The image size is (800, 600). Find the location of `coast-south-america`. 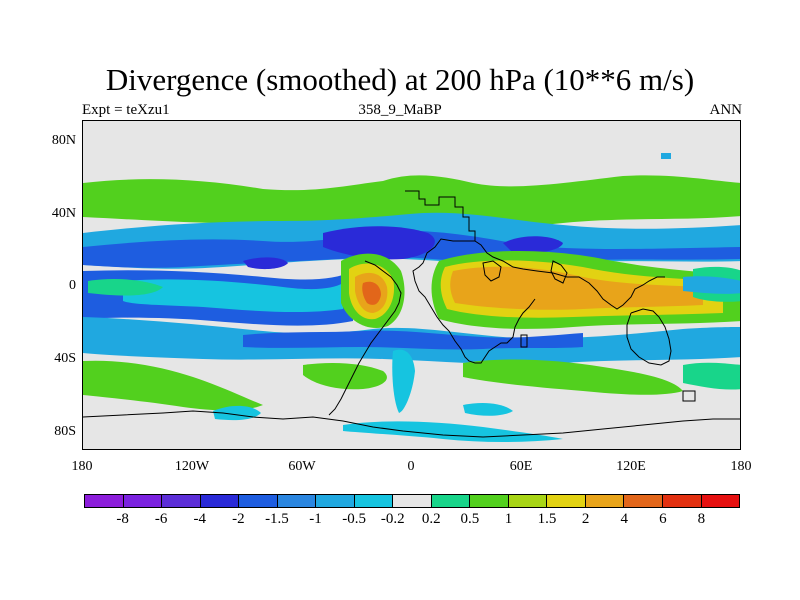

coast-south-america is located at coordinates (365, 338).